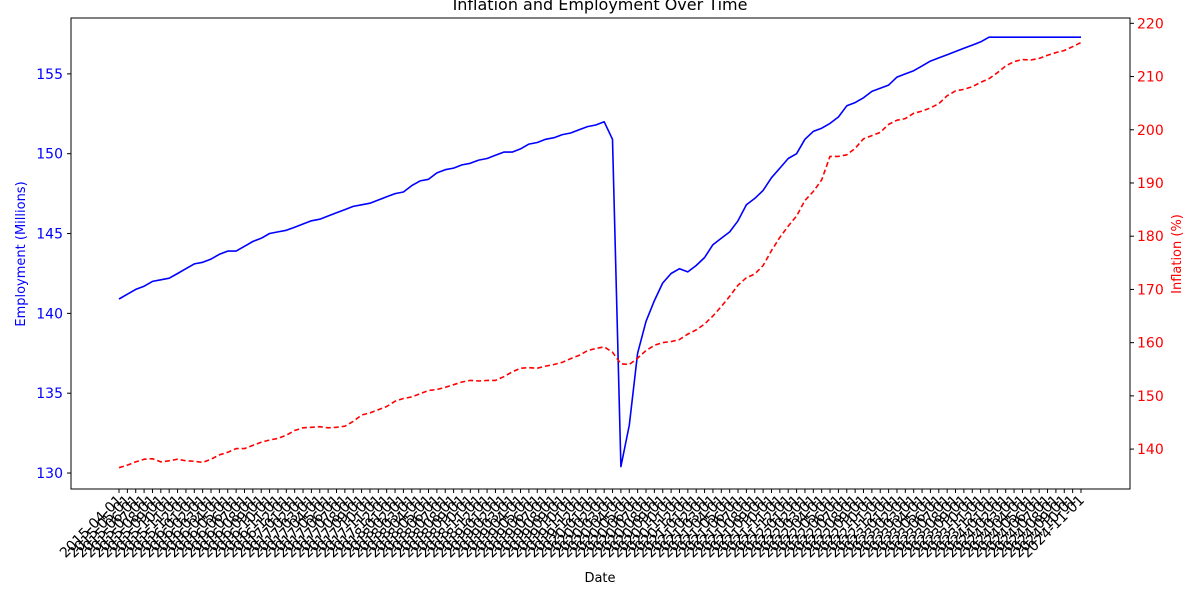 The width and height of the screenshot is (1200, 600). What do you see at coordinates (599, 578) in the screenshot?
I see `x-axis-label: Date` at bounding box center [599, 578].